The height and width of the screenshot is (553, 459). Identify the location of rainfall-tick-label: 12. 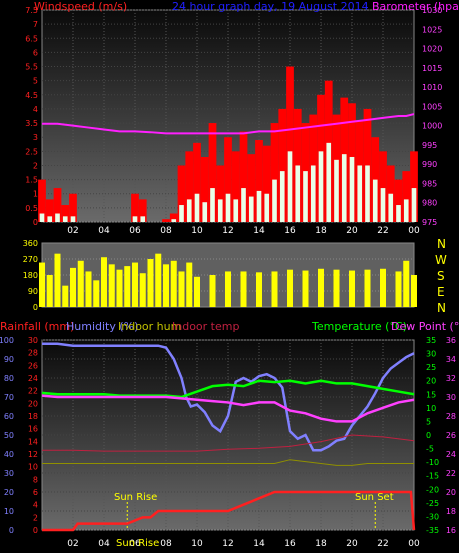
(33, 454).